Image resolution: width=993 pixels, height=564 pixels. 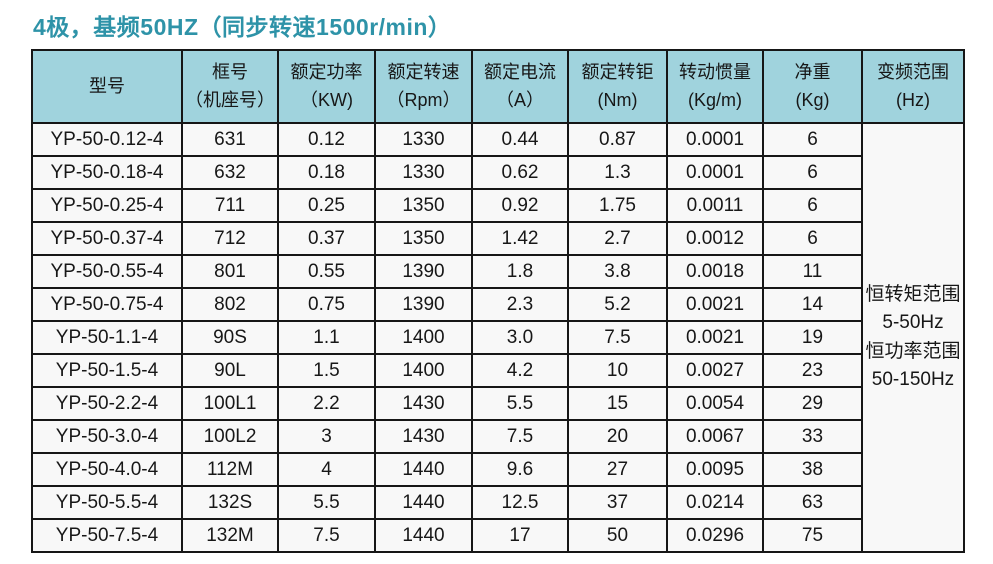 I want to click on column-header-line2: (Nm), so click(x=617, y=99).